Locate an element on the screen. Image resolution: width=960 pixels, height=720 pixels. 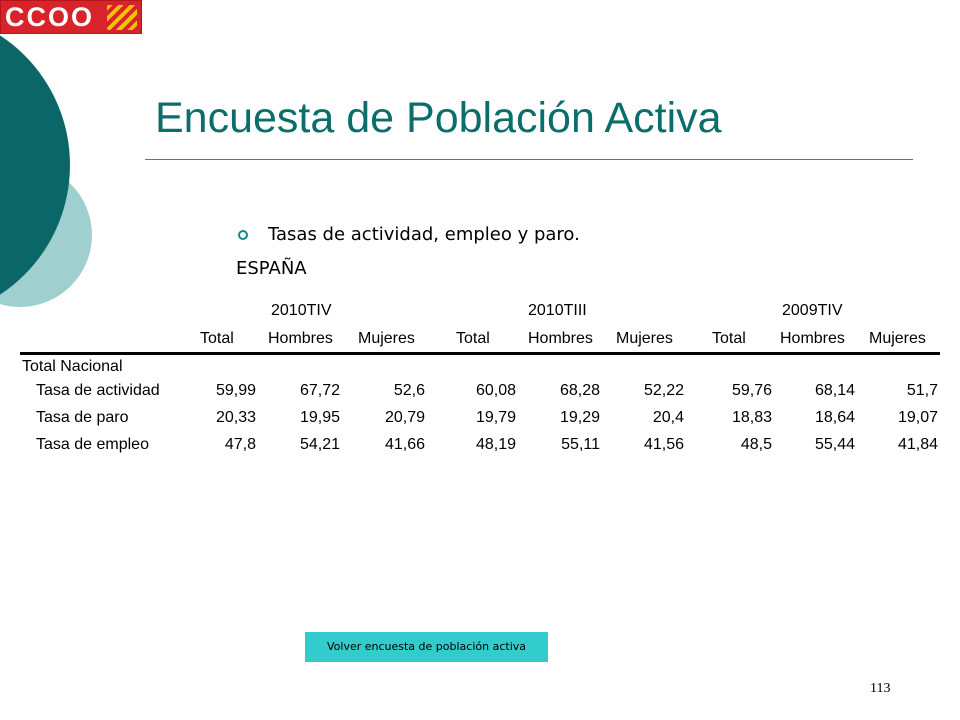
circle-bullet-icon is located at coordinates (243, 234).